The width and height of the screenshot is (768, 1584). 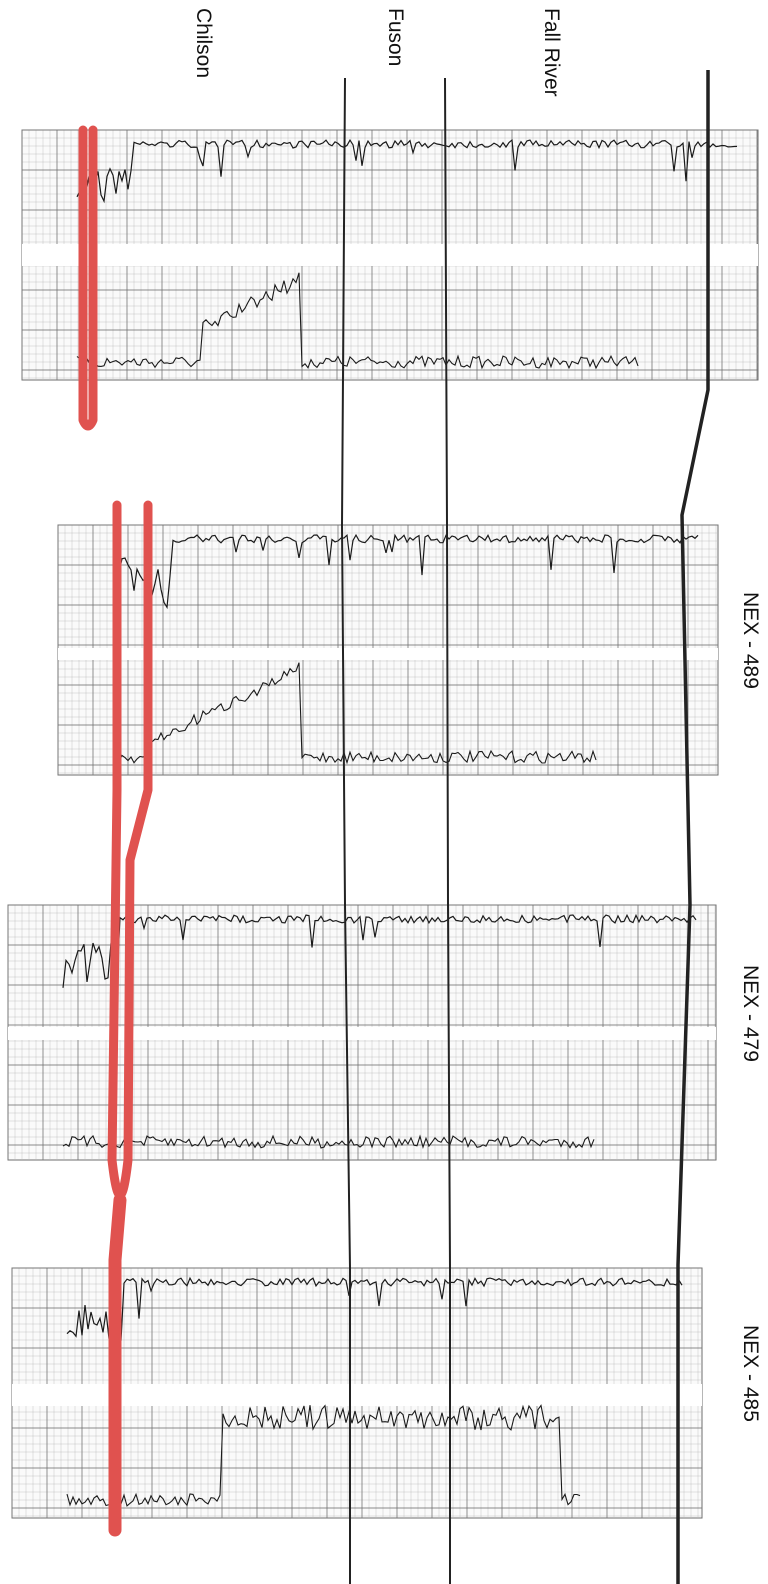 I want to click on formation-label-fuson: Fuson, so click(x=395, y=37).